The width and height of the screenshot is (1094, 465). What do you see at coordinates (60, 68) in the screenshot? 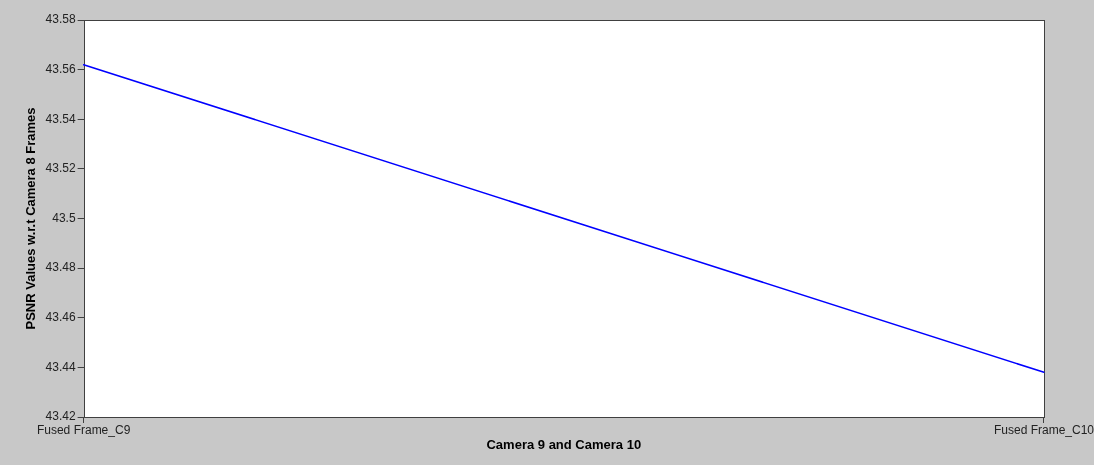
I see `y-tick-label: 43.56` at bounding box center [60, 68].